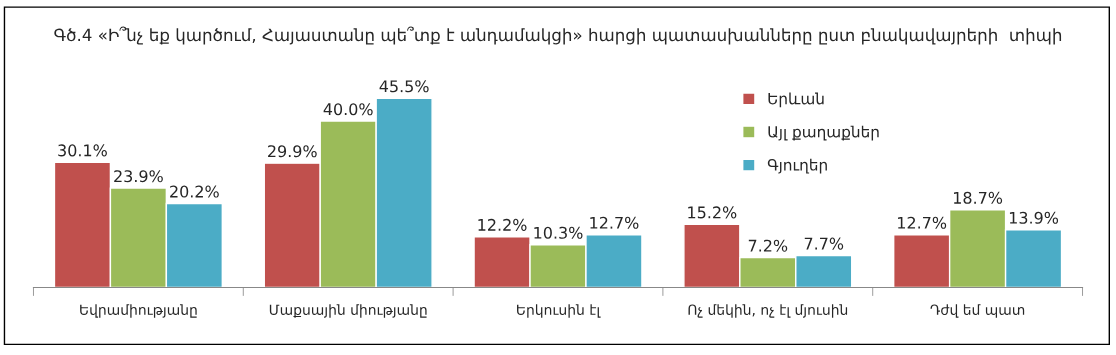  Describe the element at coordinates (138, 311) in the screenshot. I see `x-tick-label: Եվրամիությանը` at that location.